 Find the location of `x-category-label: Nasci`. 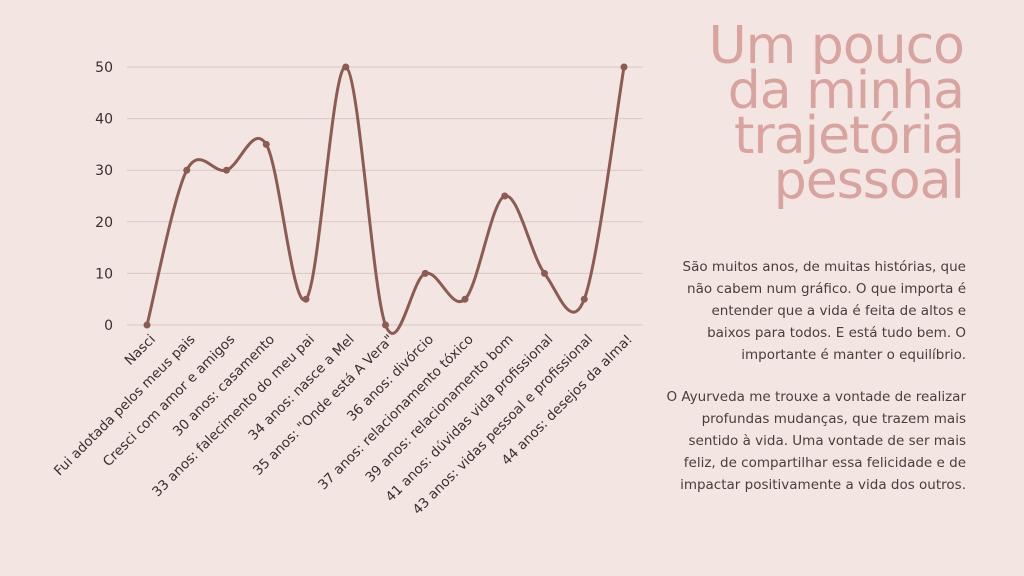

x-category-label: Nasci is located at coordinates (140, 350).